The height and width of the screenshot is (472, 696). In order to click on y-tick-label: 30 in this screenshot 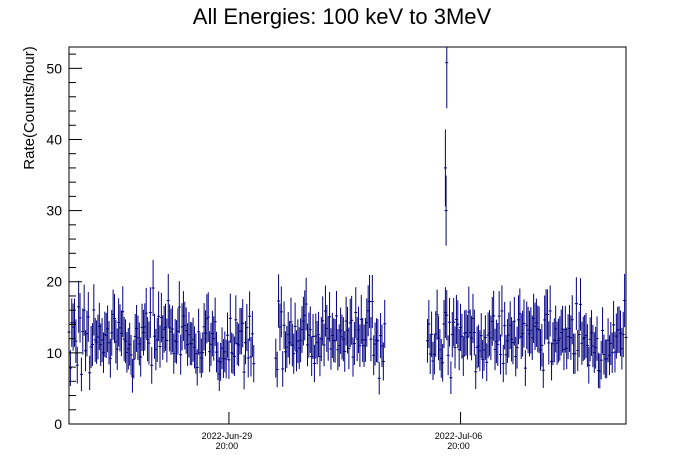, I will do `click(54, 211)`.